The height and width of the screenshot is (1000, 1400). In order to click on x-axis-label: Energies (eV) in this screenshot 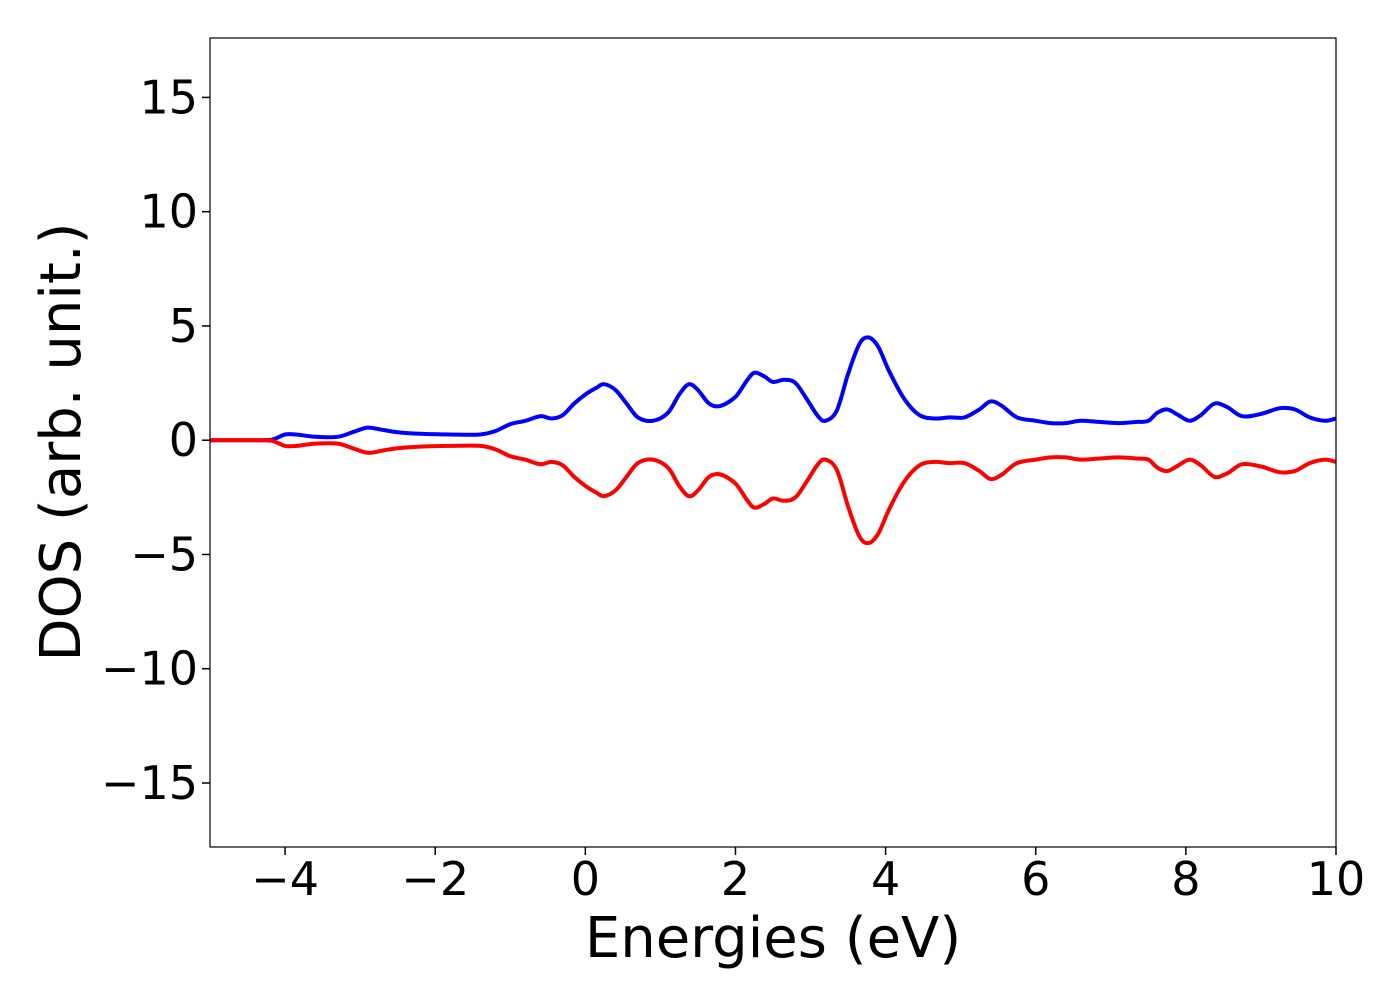, I will do `click(773, 938)`.